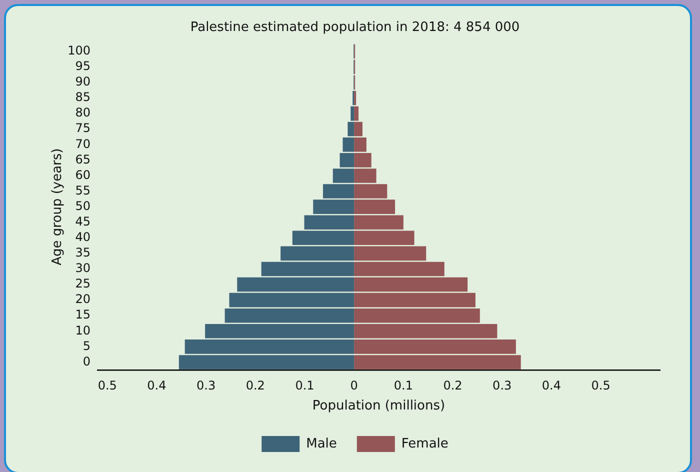 Image resolution: width=700 pixels, height=472 pixels. I want to click on x-tick-label: 0, so click(354, 385).